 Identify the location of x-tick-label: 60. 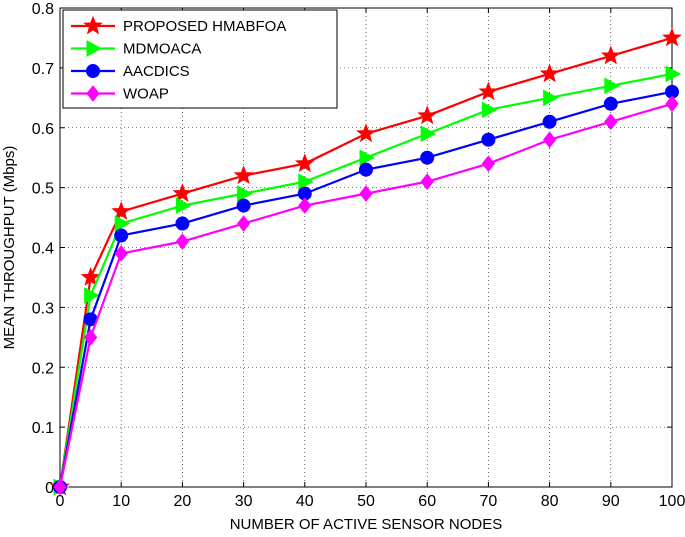
(427, 501).